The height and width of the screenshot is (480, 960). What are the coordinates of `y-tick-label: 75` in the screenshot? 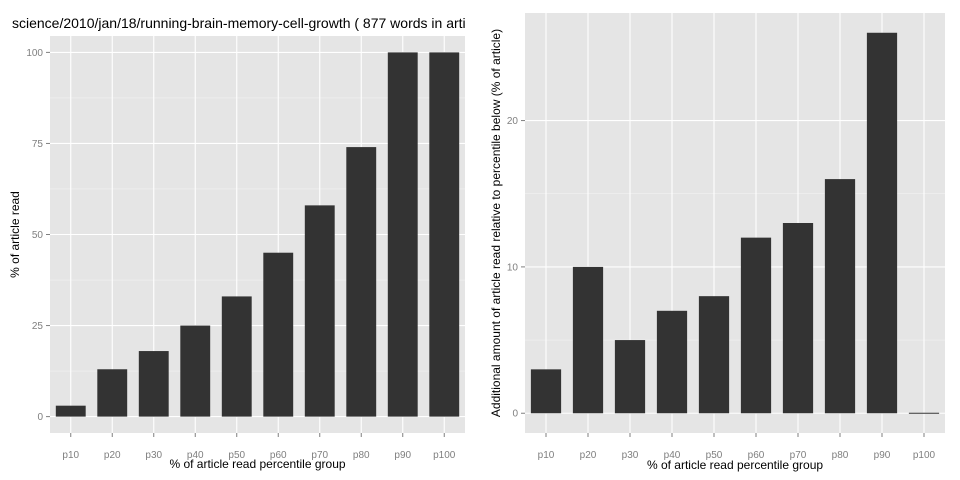 It's located at (38, 144).